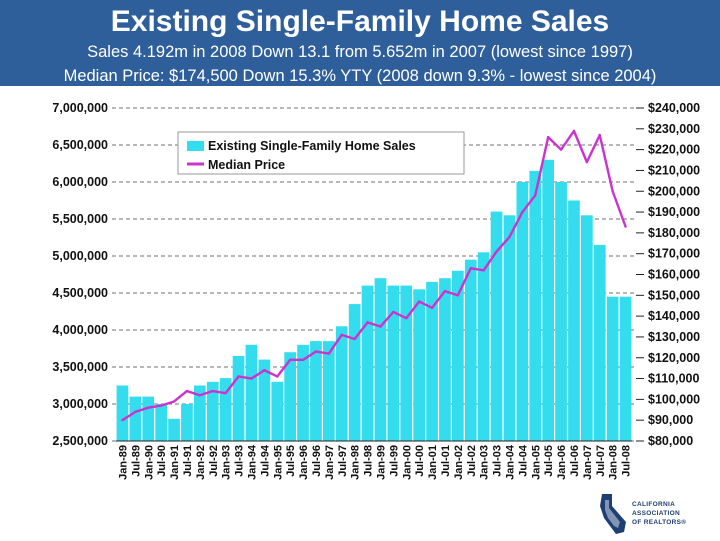  Describe the element at coordinates (601, 461) in the screenshot. I see `x-tick-label: Jul-07` at that location.